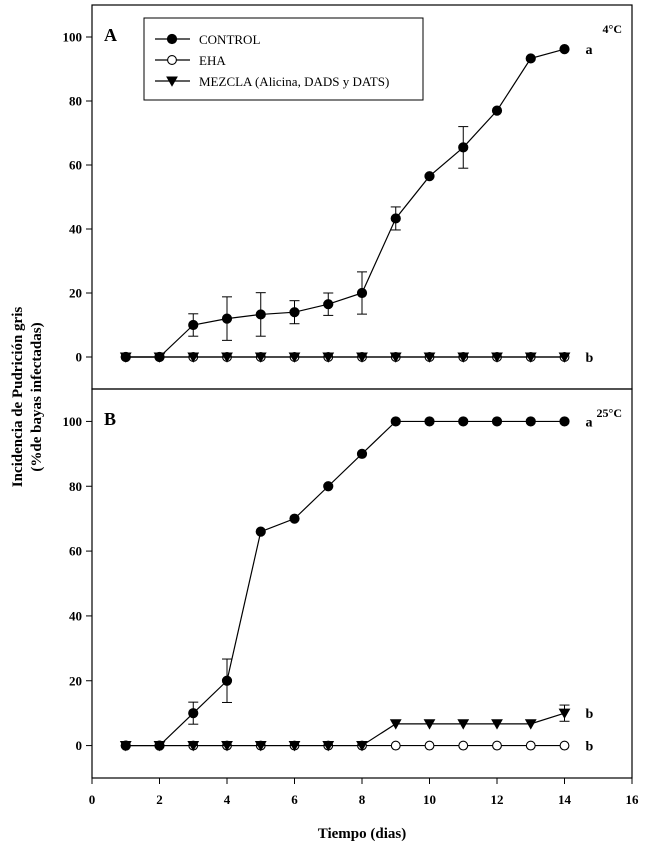 This screenshot has height=848, width=645. What do you see at coordinates (110, 35) in the screenshot?
I see `panel-letter: A` at bounding box center [110, 35].